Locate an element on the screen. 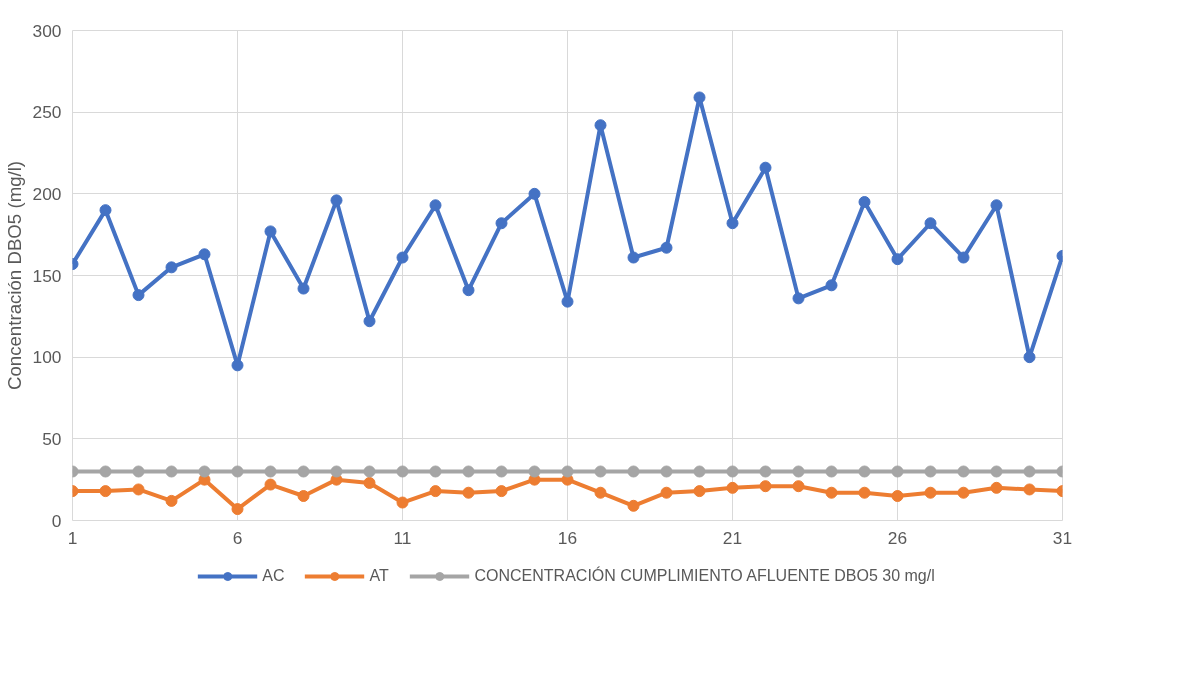 This screenshot has height=679, width=1191. y-tick-label: 50 is located at coordinates (52, 438).